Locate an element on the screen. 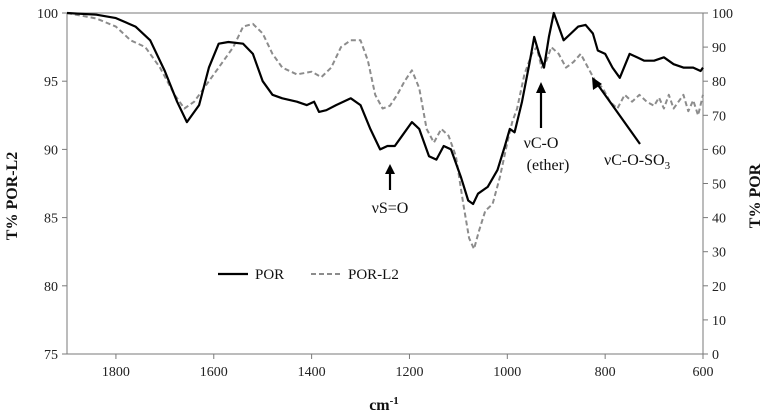 The image size is (770, 416). y-right-tick-label: 60 is located at coordinates (719, 150).